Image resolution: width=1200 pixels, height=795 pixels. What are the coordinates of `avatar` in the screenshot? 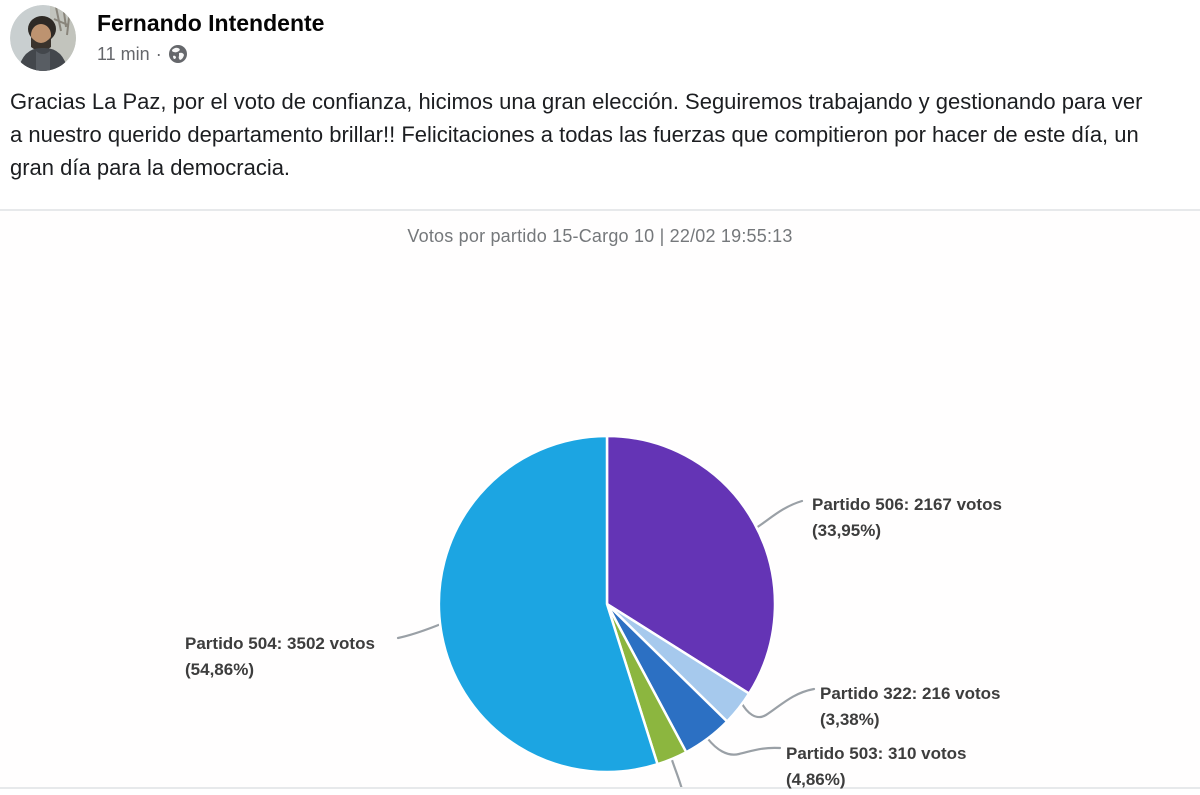 It's located at (43, 38).